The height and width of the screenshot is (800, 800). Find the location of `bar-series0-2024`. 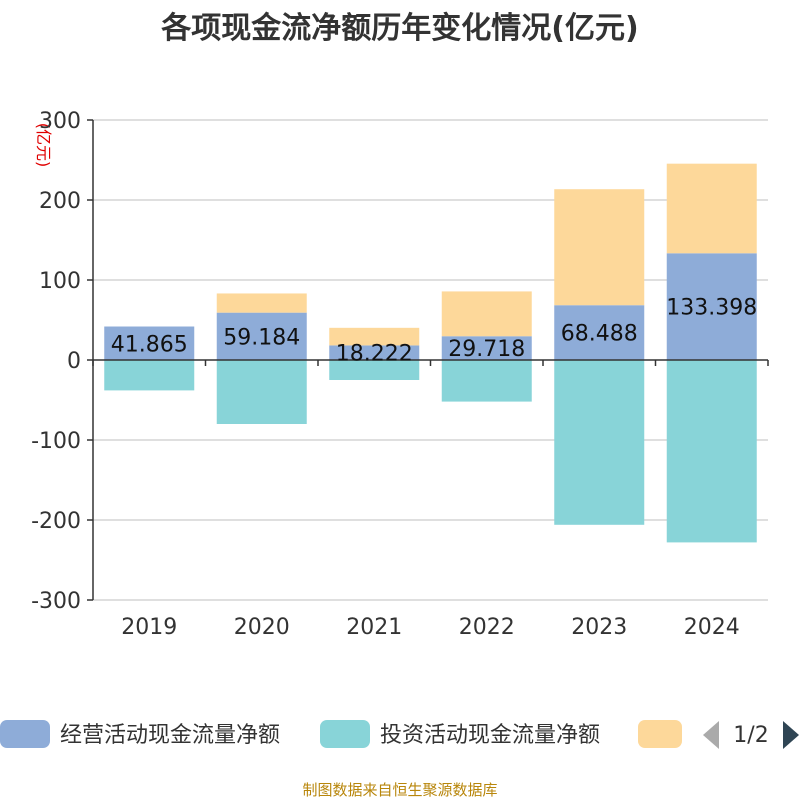

bar-series0-2024 is located at coordinates (711, 306).